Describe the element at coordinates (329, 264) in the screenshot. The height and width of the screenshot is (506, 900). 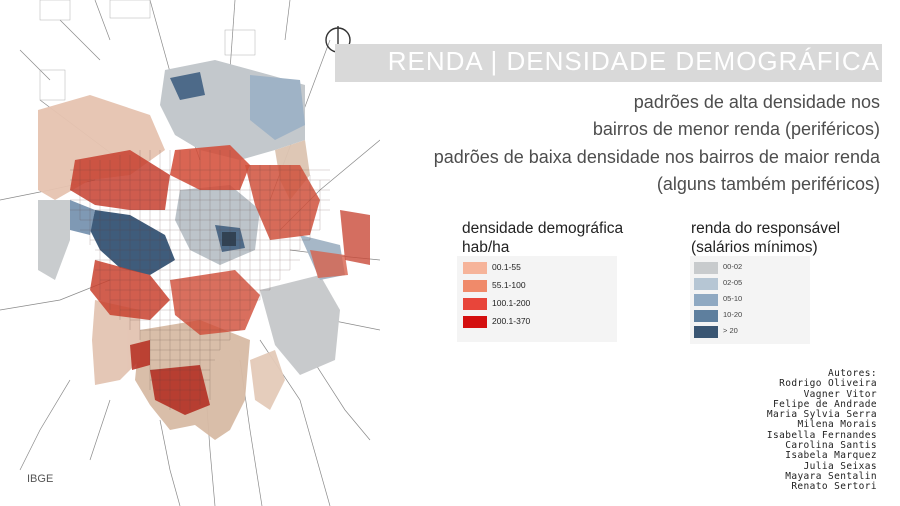
I see `density-red-east2` at that location.